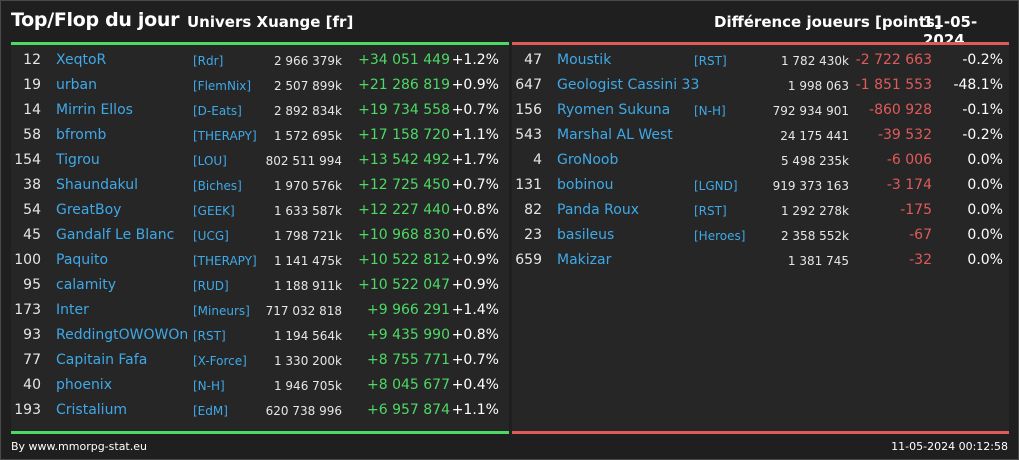 The width and height of the screenshot is (1019, 460). Describe the element at coordinates (220, 361) in the screenshot. I see `alliance-tag-link: [X-Force]` at that location.